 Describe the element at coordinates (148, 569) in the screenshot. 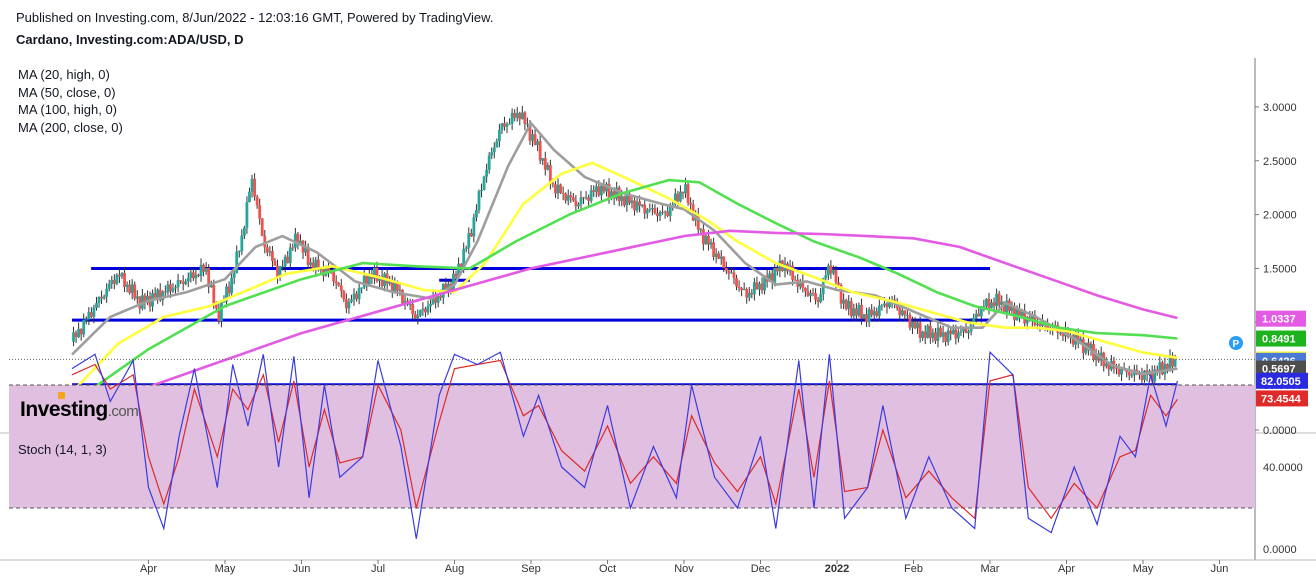

I see `x-tick-label: Apr` at that location.